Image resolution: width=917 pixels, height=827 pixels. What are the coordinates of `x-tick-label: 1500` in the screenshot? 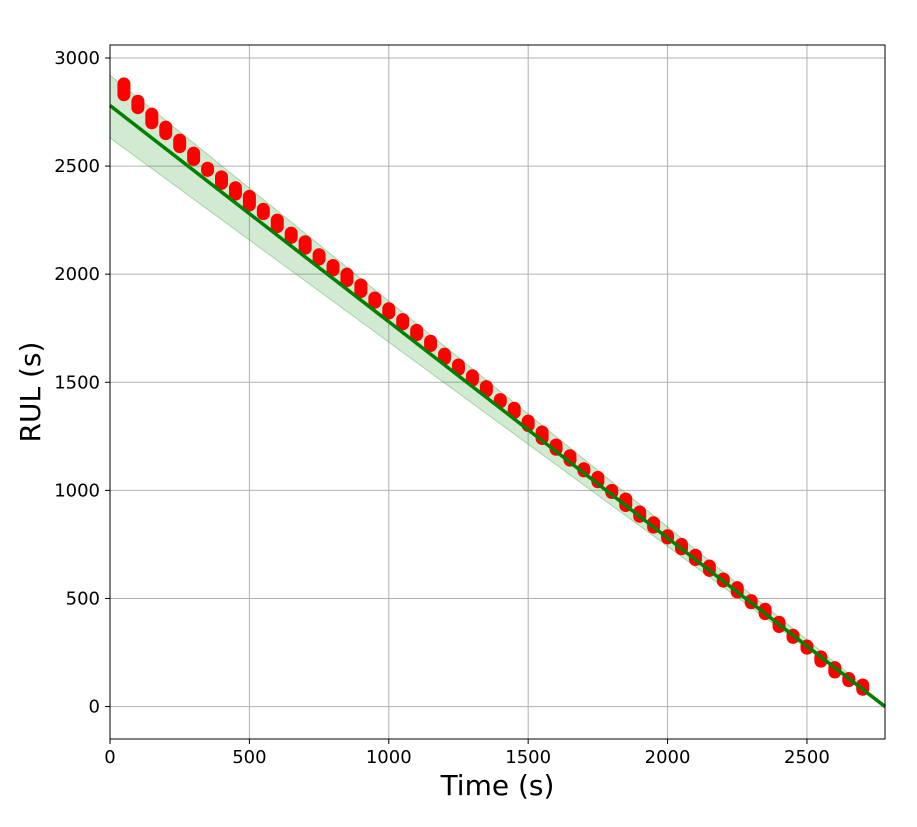 It's located at (528, 757).